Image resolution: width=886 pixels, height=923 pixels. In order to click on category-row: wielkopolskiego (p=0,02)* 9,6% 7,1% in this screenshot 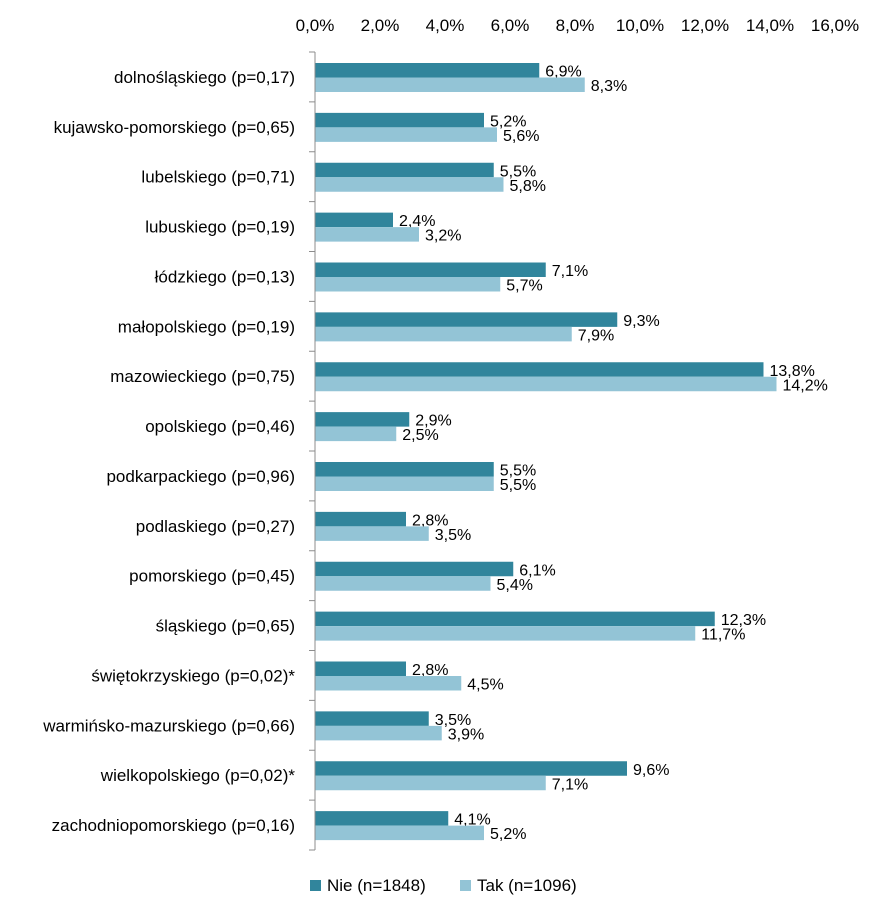, I will do `click(384, 771)`.